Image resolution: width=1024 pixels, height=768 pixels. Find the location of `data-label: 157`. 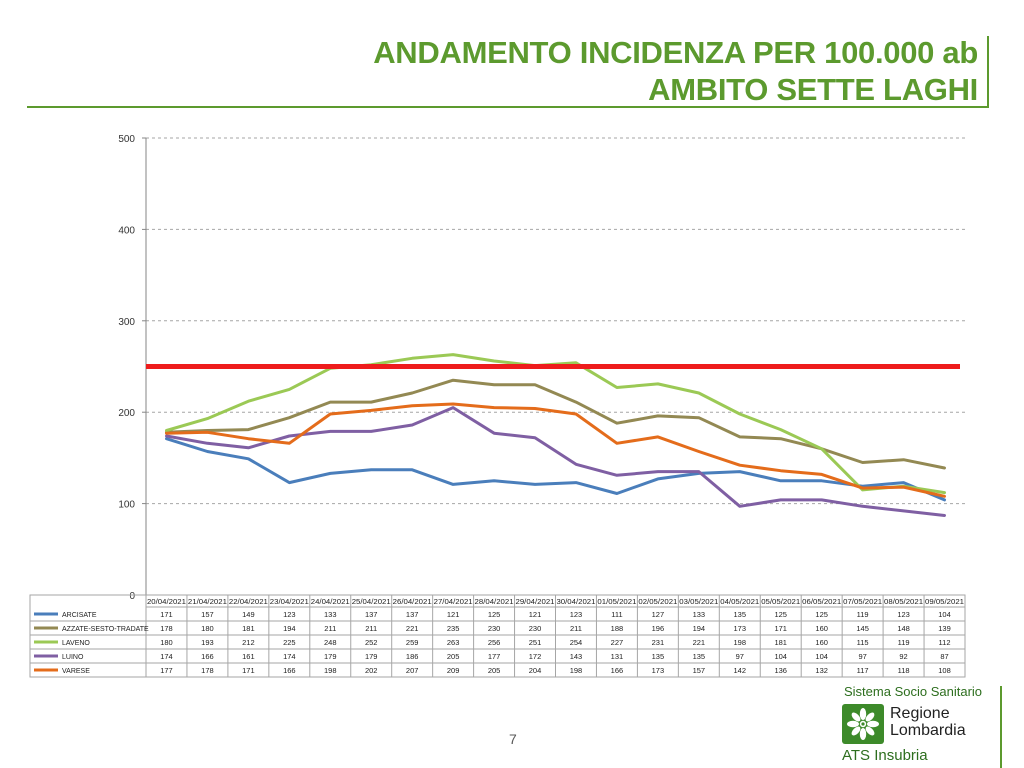

data-label: 157 is located at coordinates (699, 670).